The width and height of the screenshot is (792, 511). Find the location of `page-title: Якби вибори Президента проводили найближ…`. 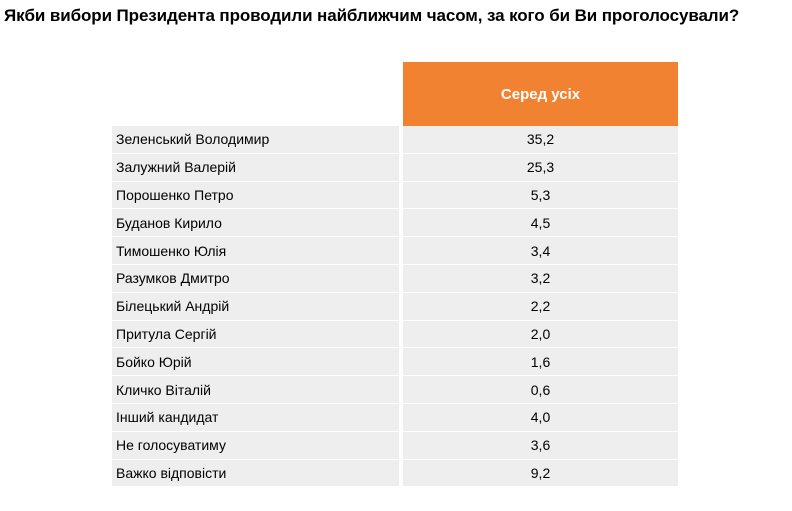

page-title: Якби вибори Президента проводили найближ… is located at coordinates (372, 15).